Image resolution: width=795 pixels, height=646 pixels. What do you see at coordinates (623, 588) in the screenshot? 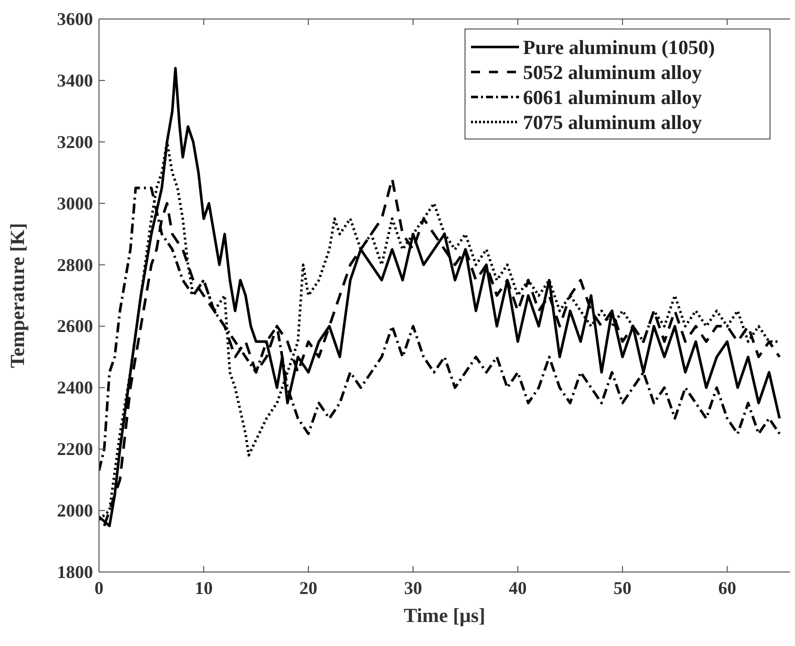
I see `x-tick-label: 50` at bounding box center [623, 588].